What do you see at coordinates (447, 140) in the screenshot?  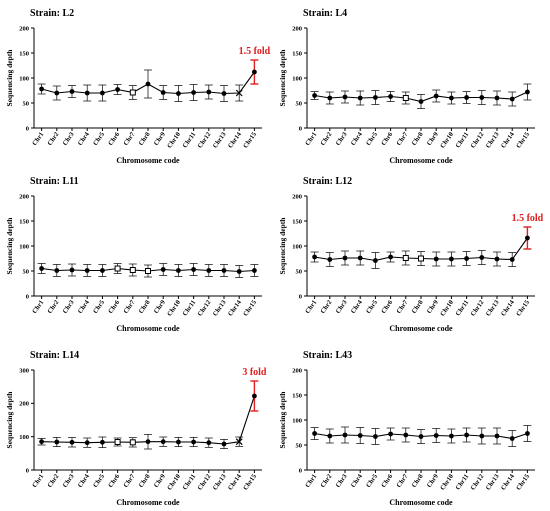 I see `x-tick-label: Chr10` at bounding box center [447, 140].